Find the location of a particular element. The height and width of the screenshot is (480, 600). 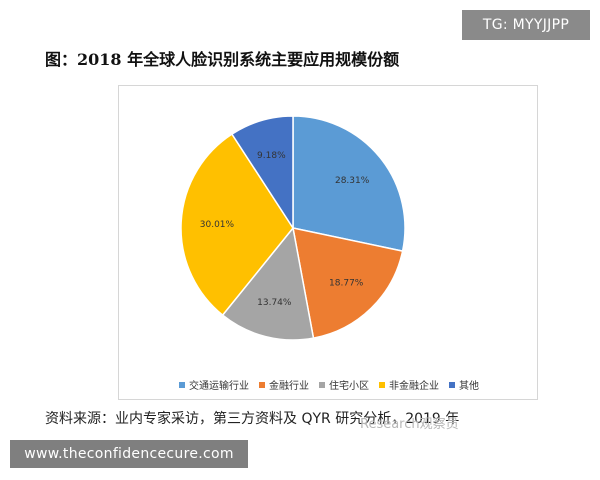

legend-item: 非金融企业 is located at coordinates (409, 384).